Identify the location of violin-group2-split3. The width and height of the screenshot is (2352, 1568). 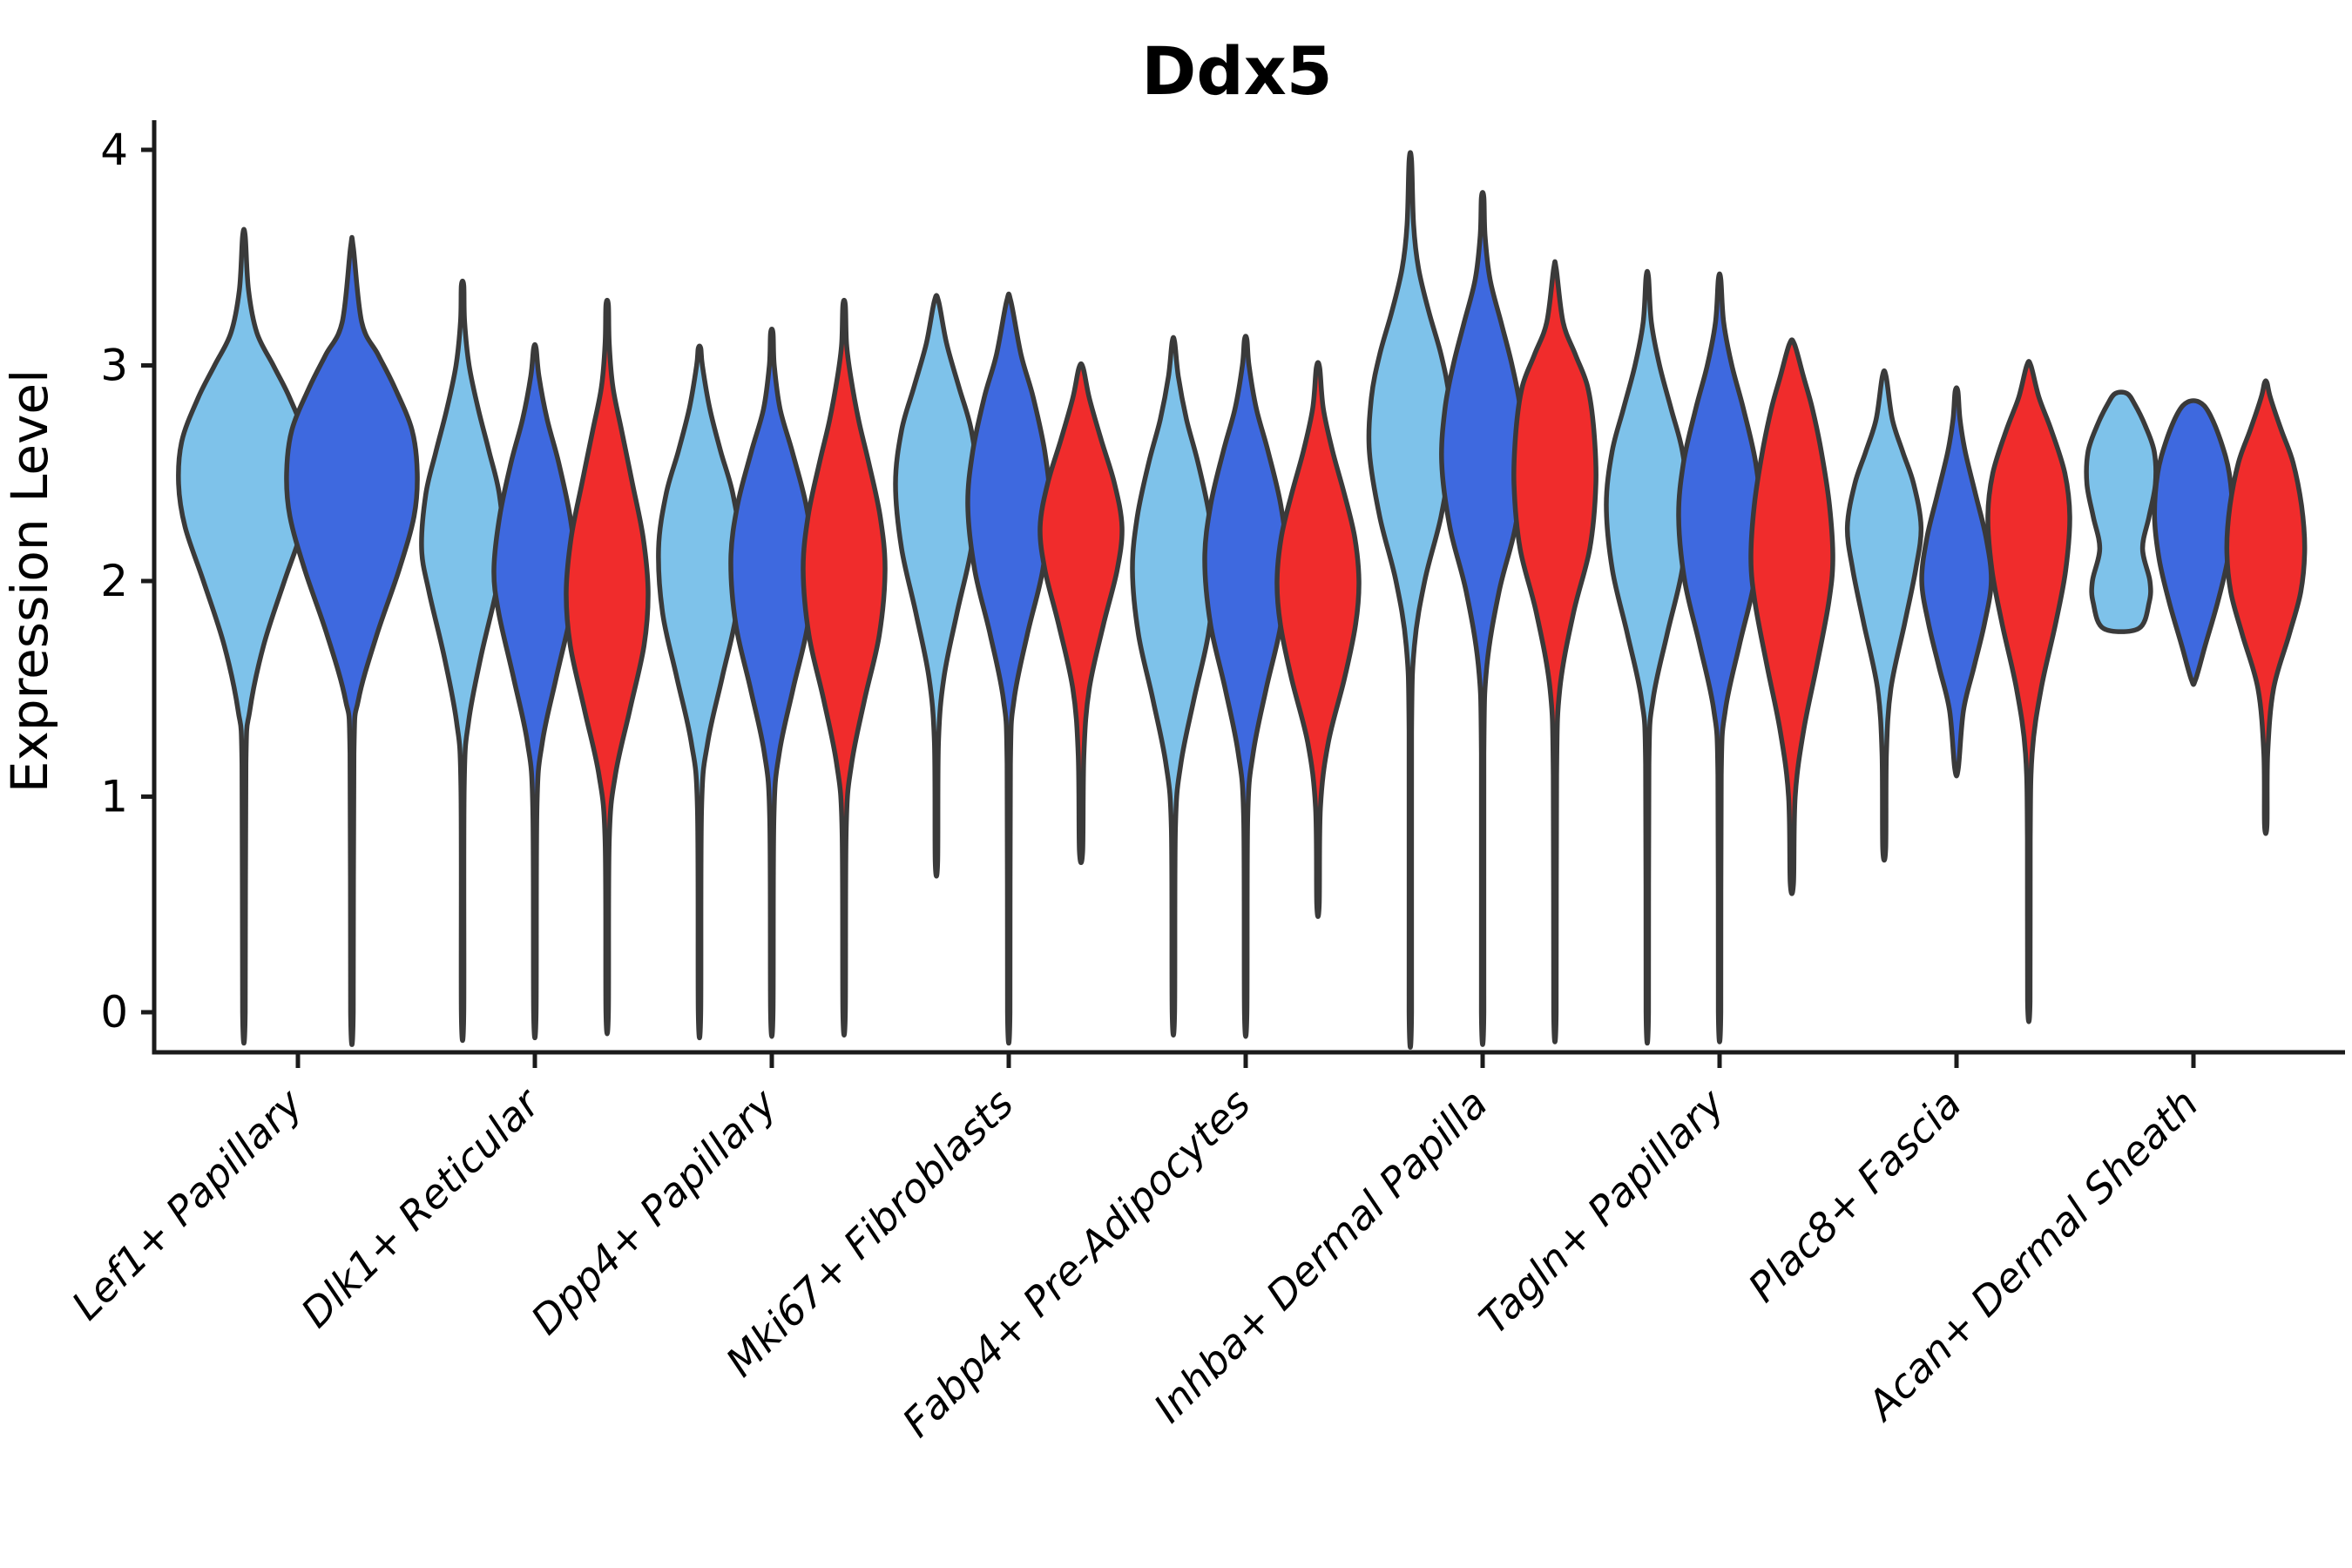
(608, 667).